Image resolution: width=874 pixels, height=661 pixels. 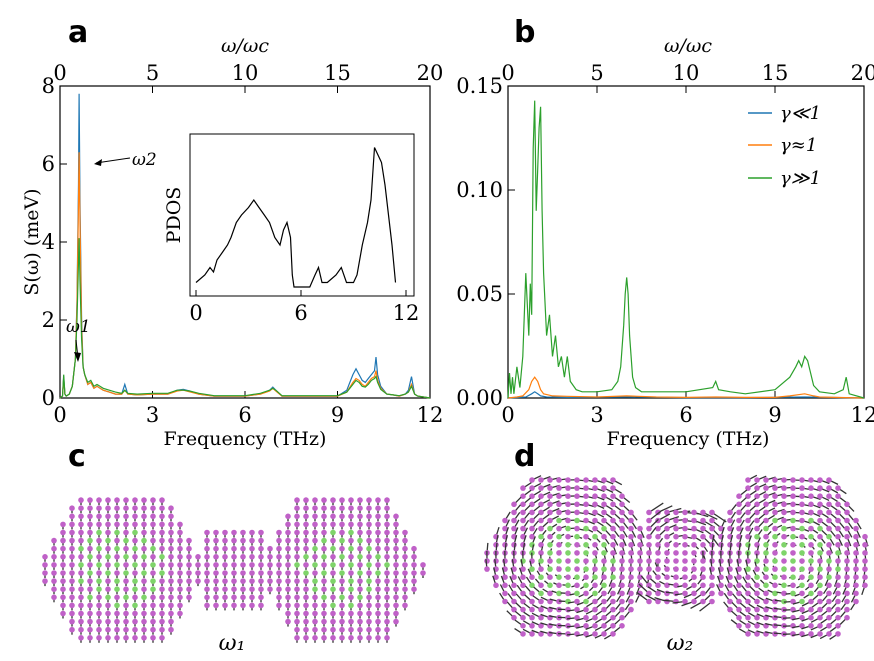 I want to click on panel-letter-d: d, so click(x=524, y=456).